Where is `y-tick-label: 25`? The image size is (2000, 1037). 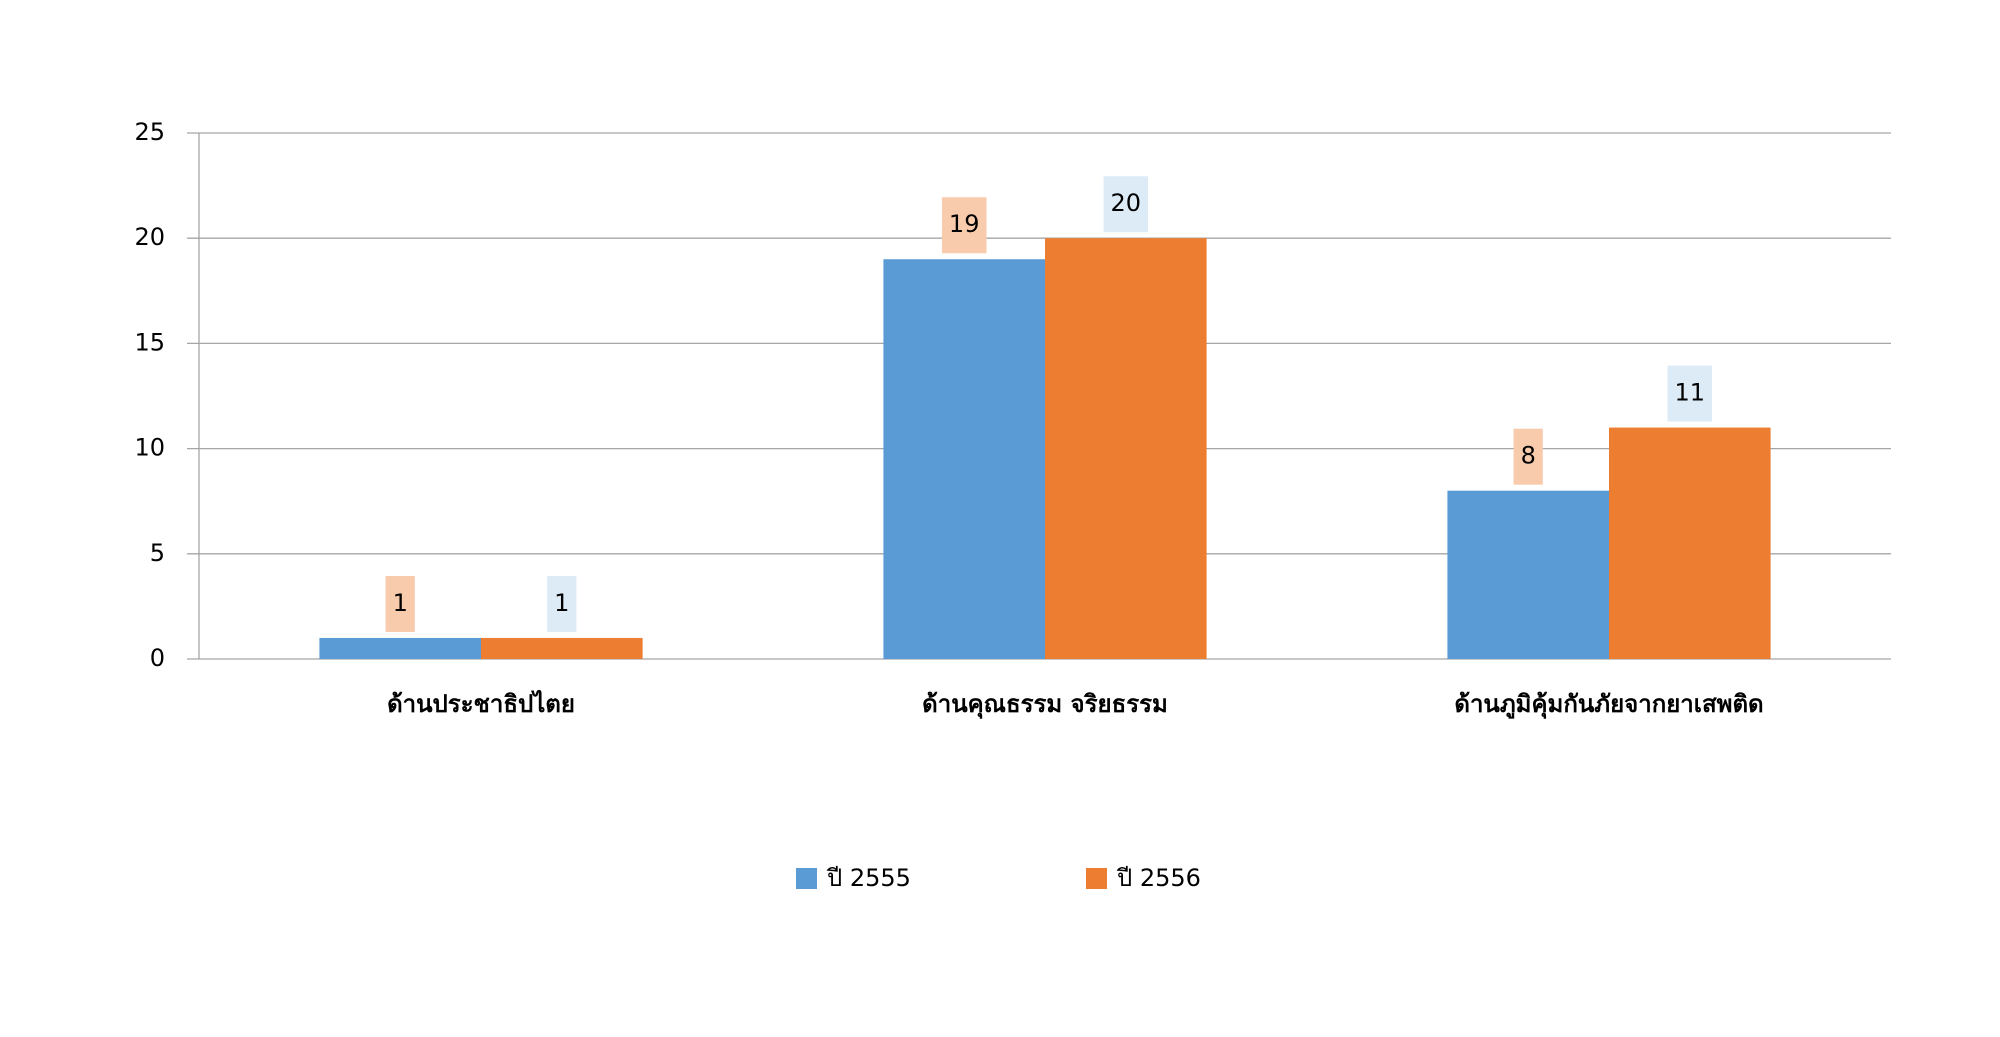
y-tick-label: 25 is located at coordinates (149, 132).